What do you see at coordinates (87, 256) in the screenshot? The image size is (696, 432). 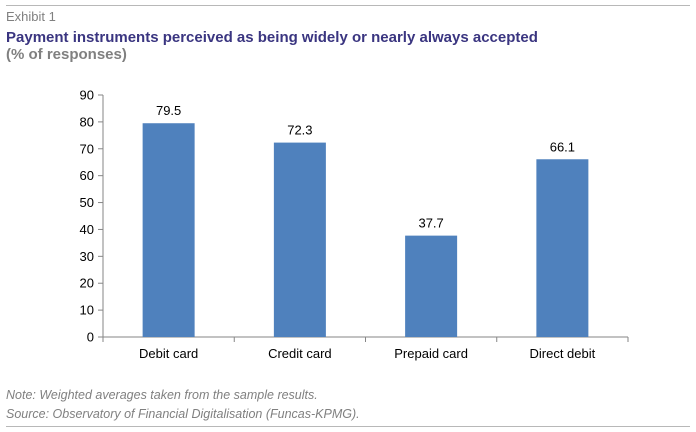 I see `y-tick-label: 30` at bounding box center [87, 256].